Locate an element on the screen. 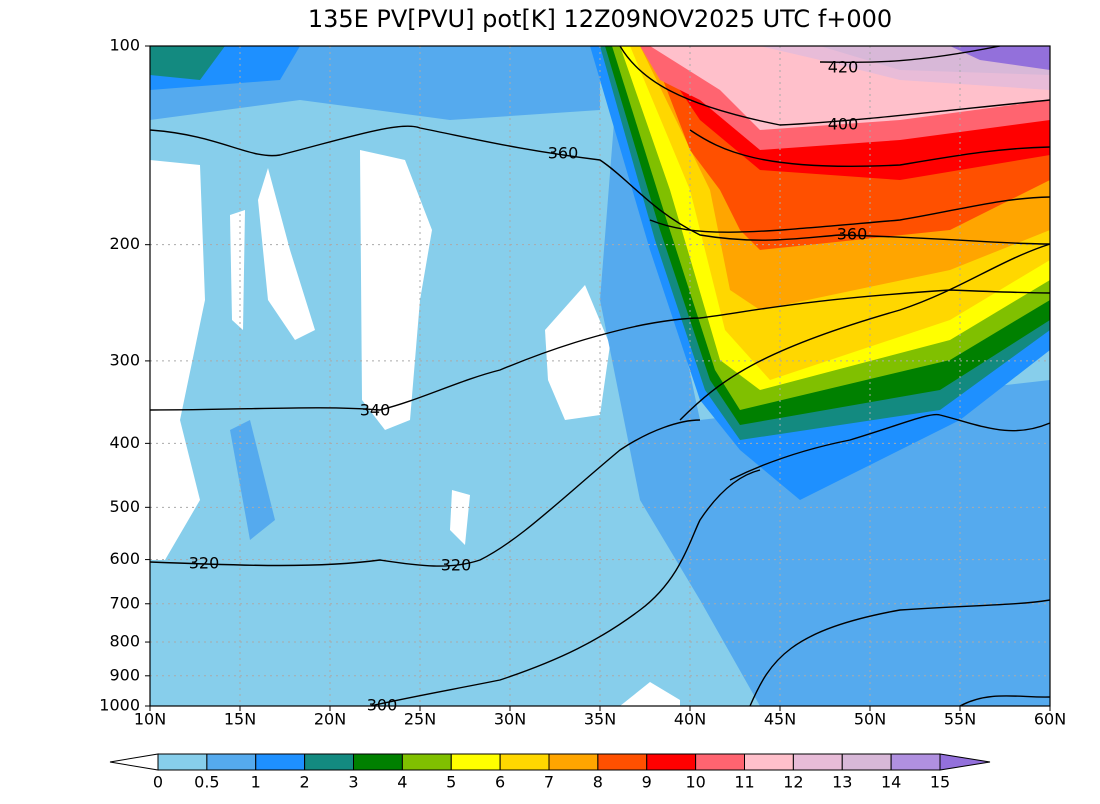  x-tick-label: 15N is located at coordinates (240, 719).